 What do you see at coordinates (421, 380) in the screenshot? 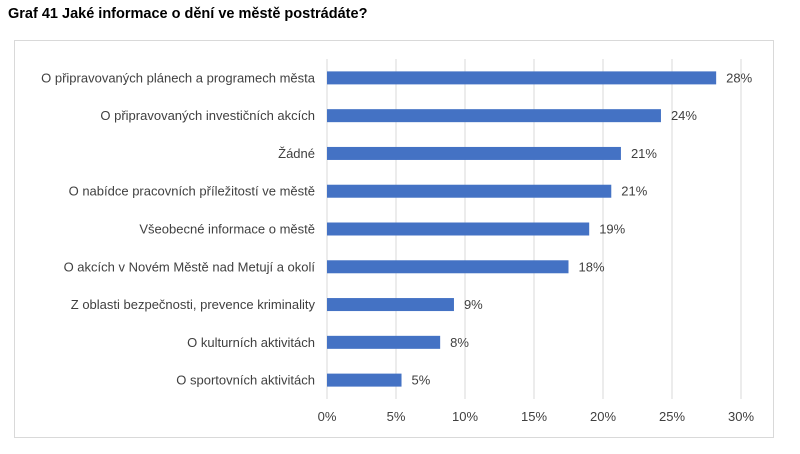
I see `data-label: 5%` at bounding box center [421, 380].